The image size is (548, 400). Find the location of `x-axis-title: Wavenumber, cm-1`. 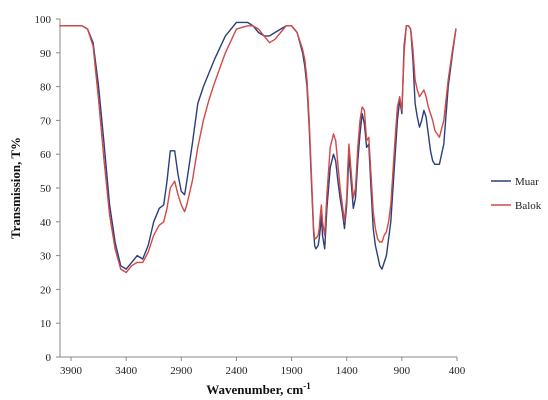

x-axis-title: Wavenumber, cm-1 is located at coordinates (258, 389).